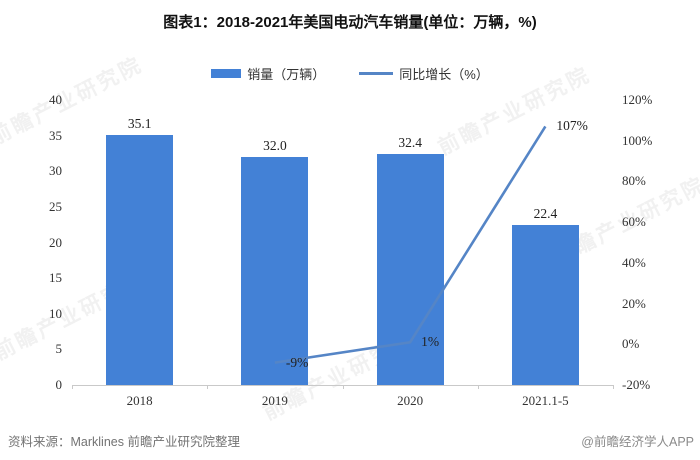  Describe the element at coordinates (545, 400) in the screenshot. I see `x-axis-category-label: 2021.1-5` at that location.